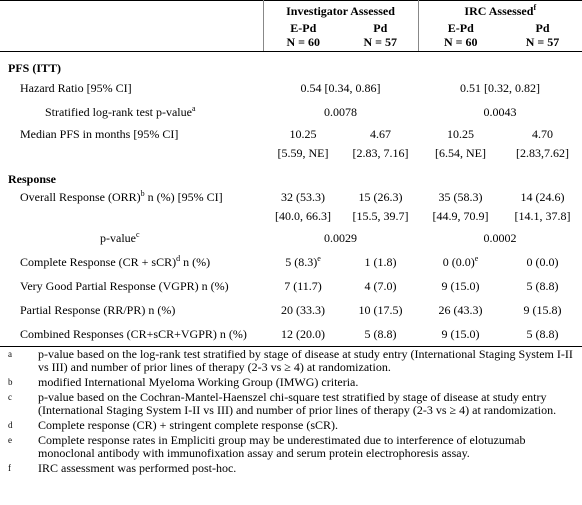 The height and width of the screenshot is (505, 582). I want to click on value-text: 7 (11.7), so click(303, 285).